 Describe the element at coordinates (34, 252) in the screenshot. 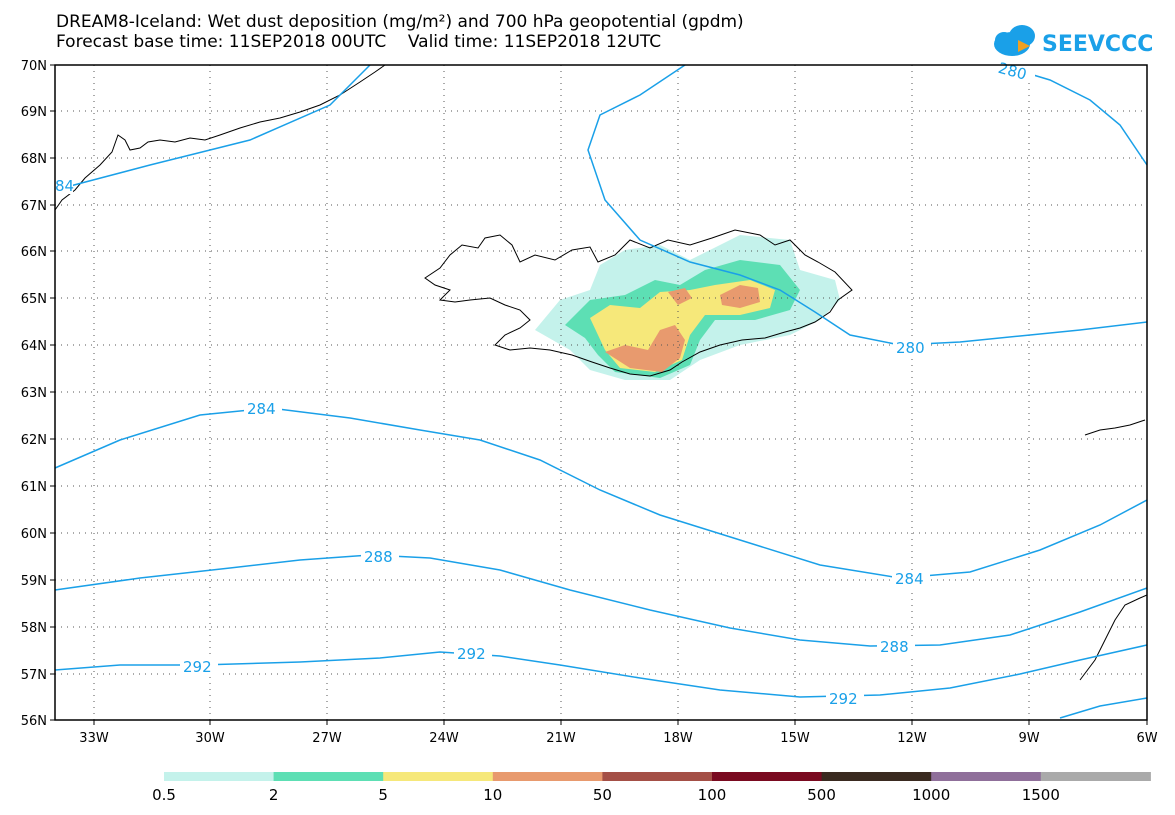

I see `lat-label: 66N` at that location.